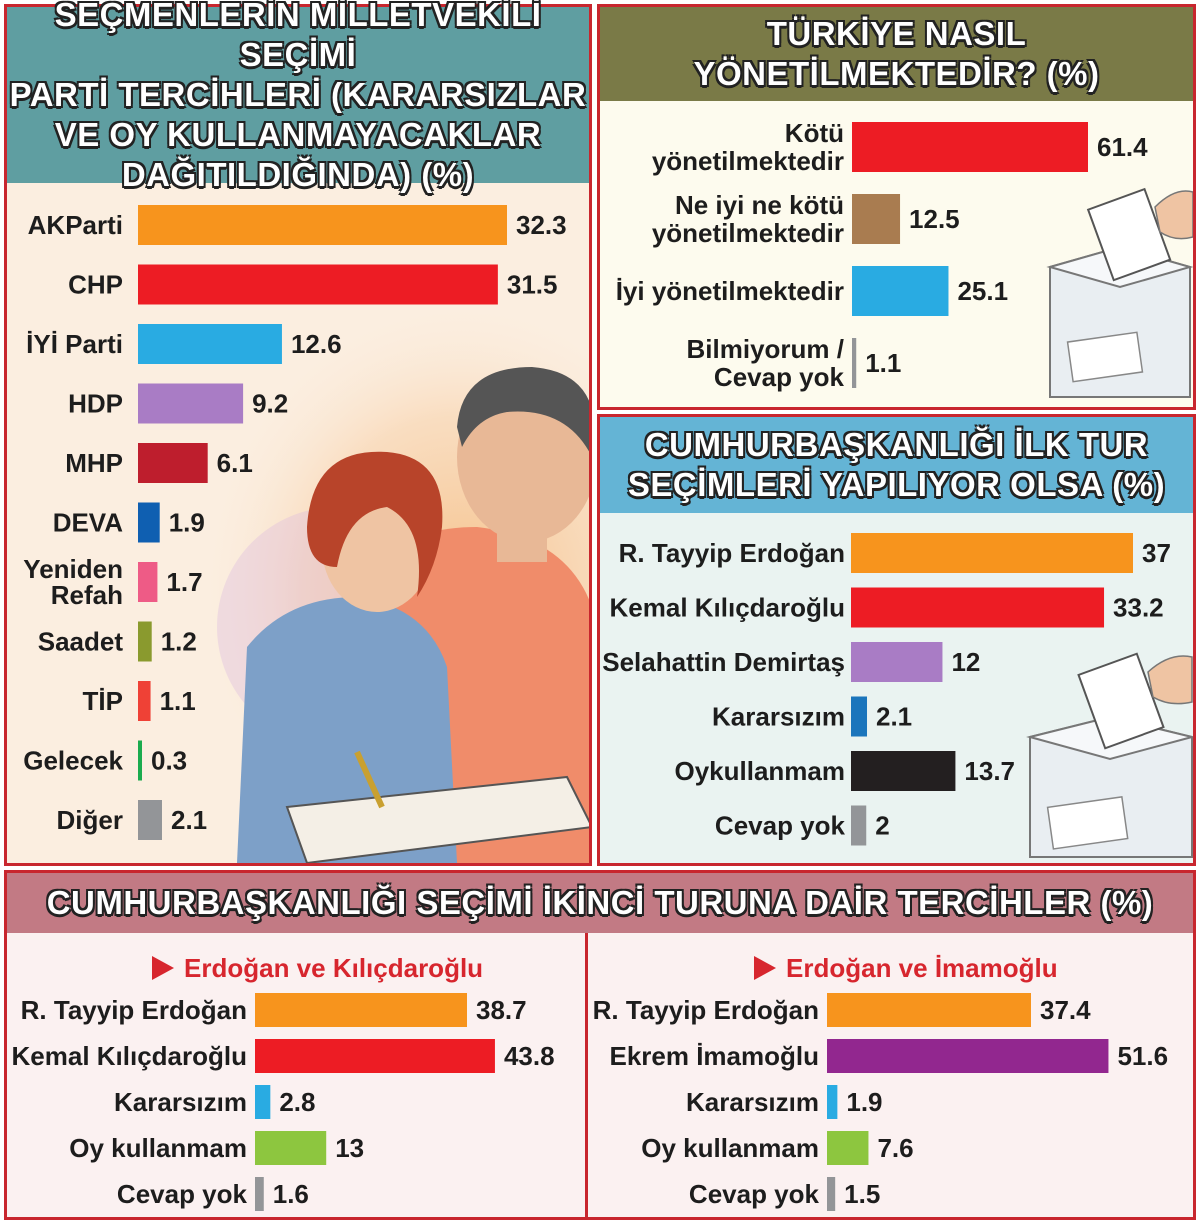 The image size is (1200, 1224). Describe the element at coordinates (298, 174) in the screenshot. I see `title-line: DAĞITILDIĞINDA) (%)` at that location.